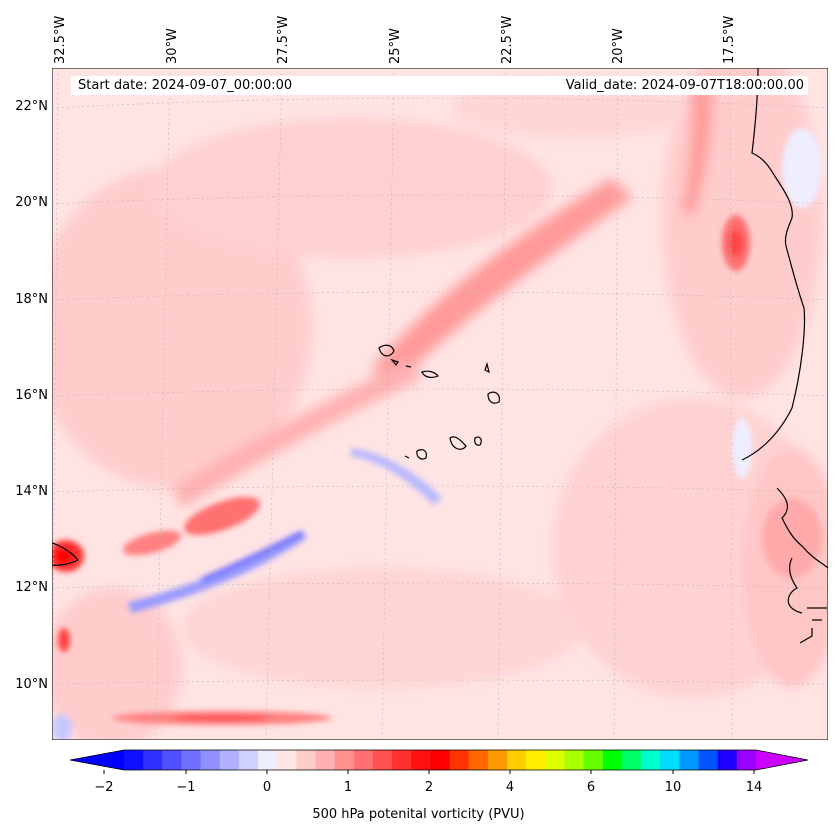 This screenshot has width=837, height=836. I want to click on lat-label: 22°N, so click(31, 106).